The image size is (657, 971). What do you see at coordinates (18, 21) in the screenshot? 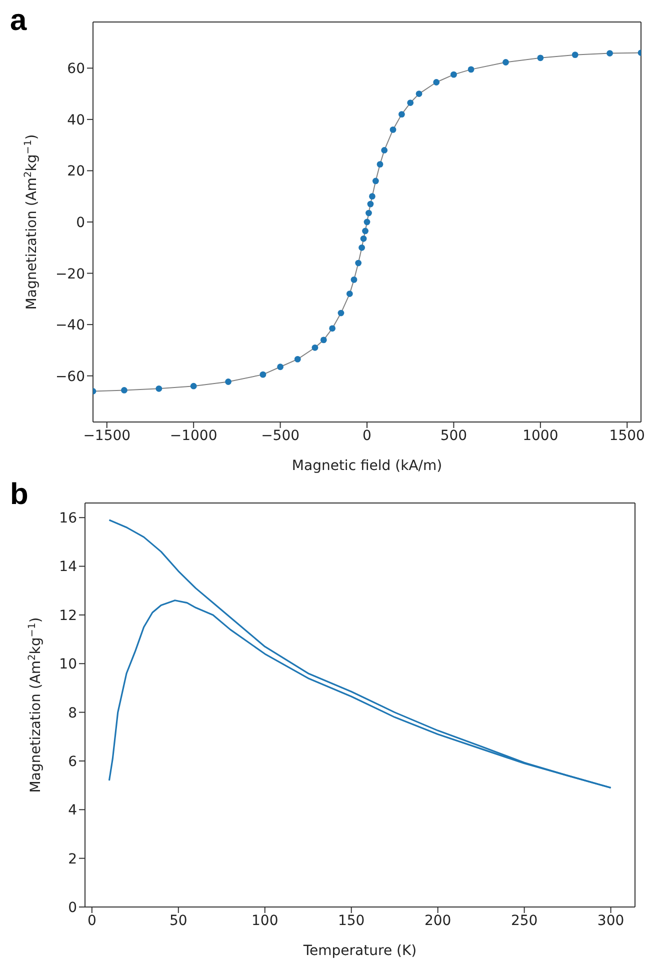
I see `chart-title: a` at bounding box center [18, 21].